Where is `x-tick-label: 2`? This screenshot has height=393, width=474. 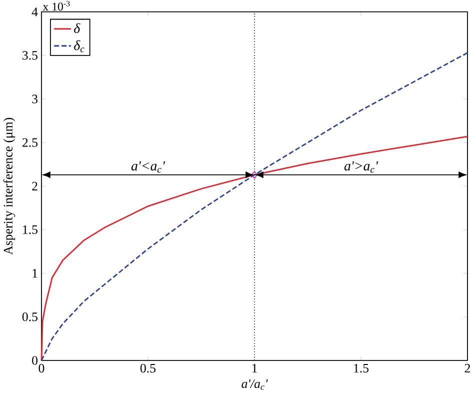
x-tick-label: 2 is located at coordinates (467, 368).